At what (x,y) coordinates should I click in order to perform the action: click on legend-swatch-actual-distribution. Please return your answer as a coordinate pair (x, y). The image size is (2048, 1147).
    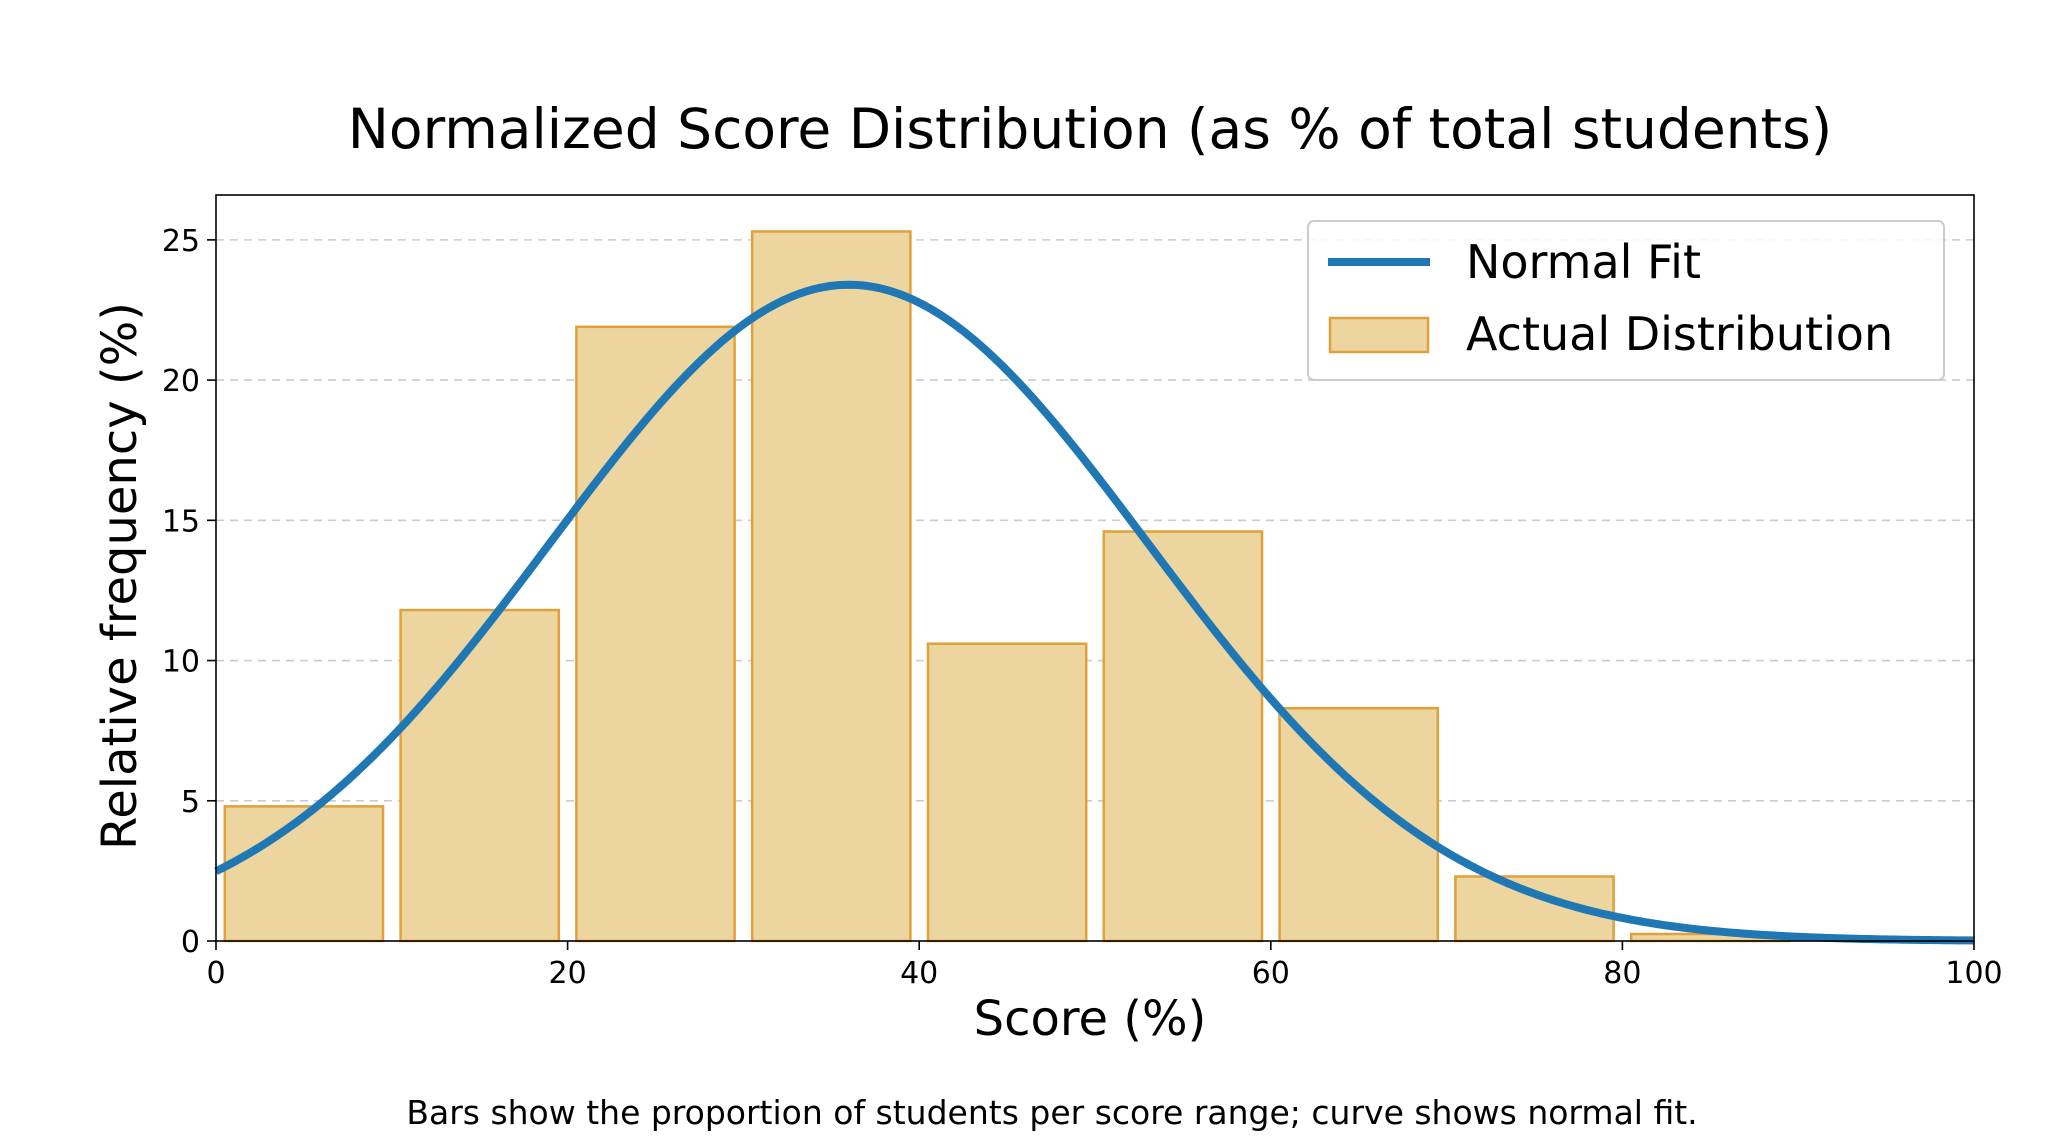
    Looking at the image, I should click on (1379, 335).